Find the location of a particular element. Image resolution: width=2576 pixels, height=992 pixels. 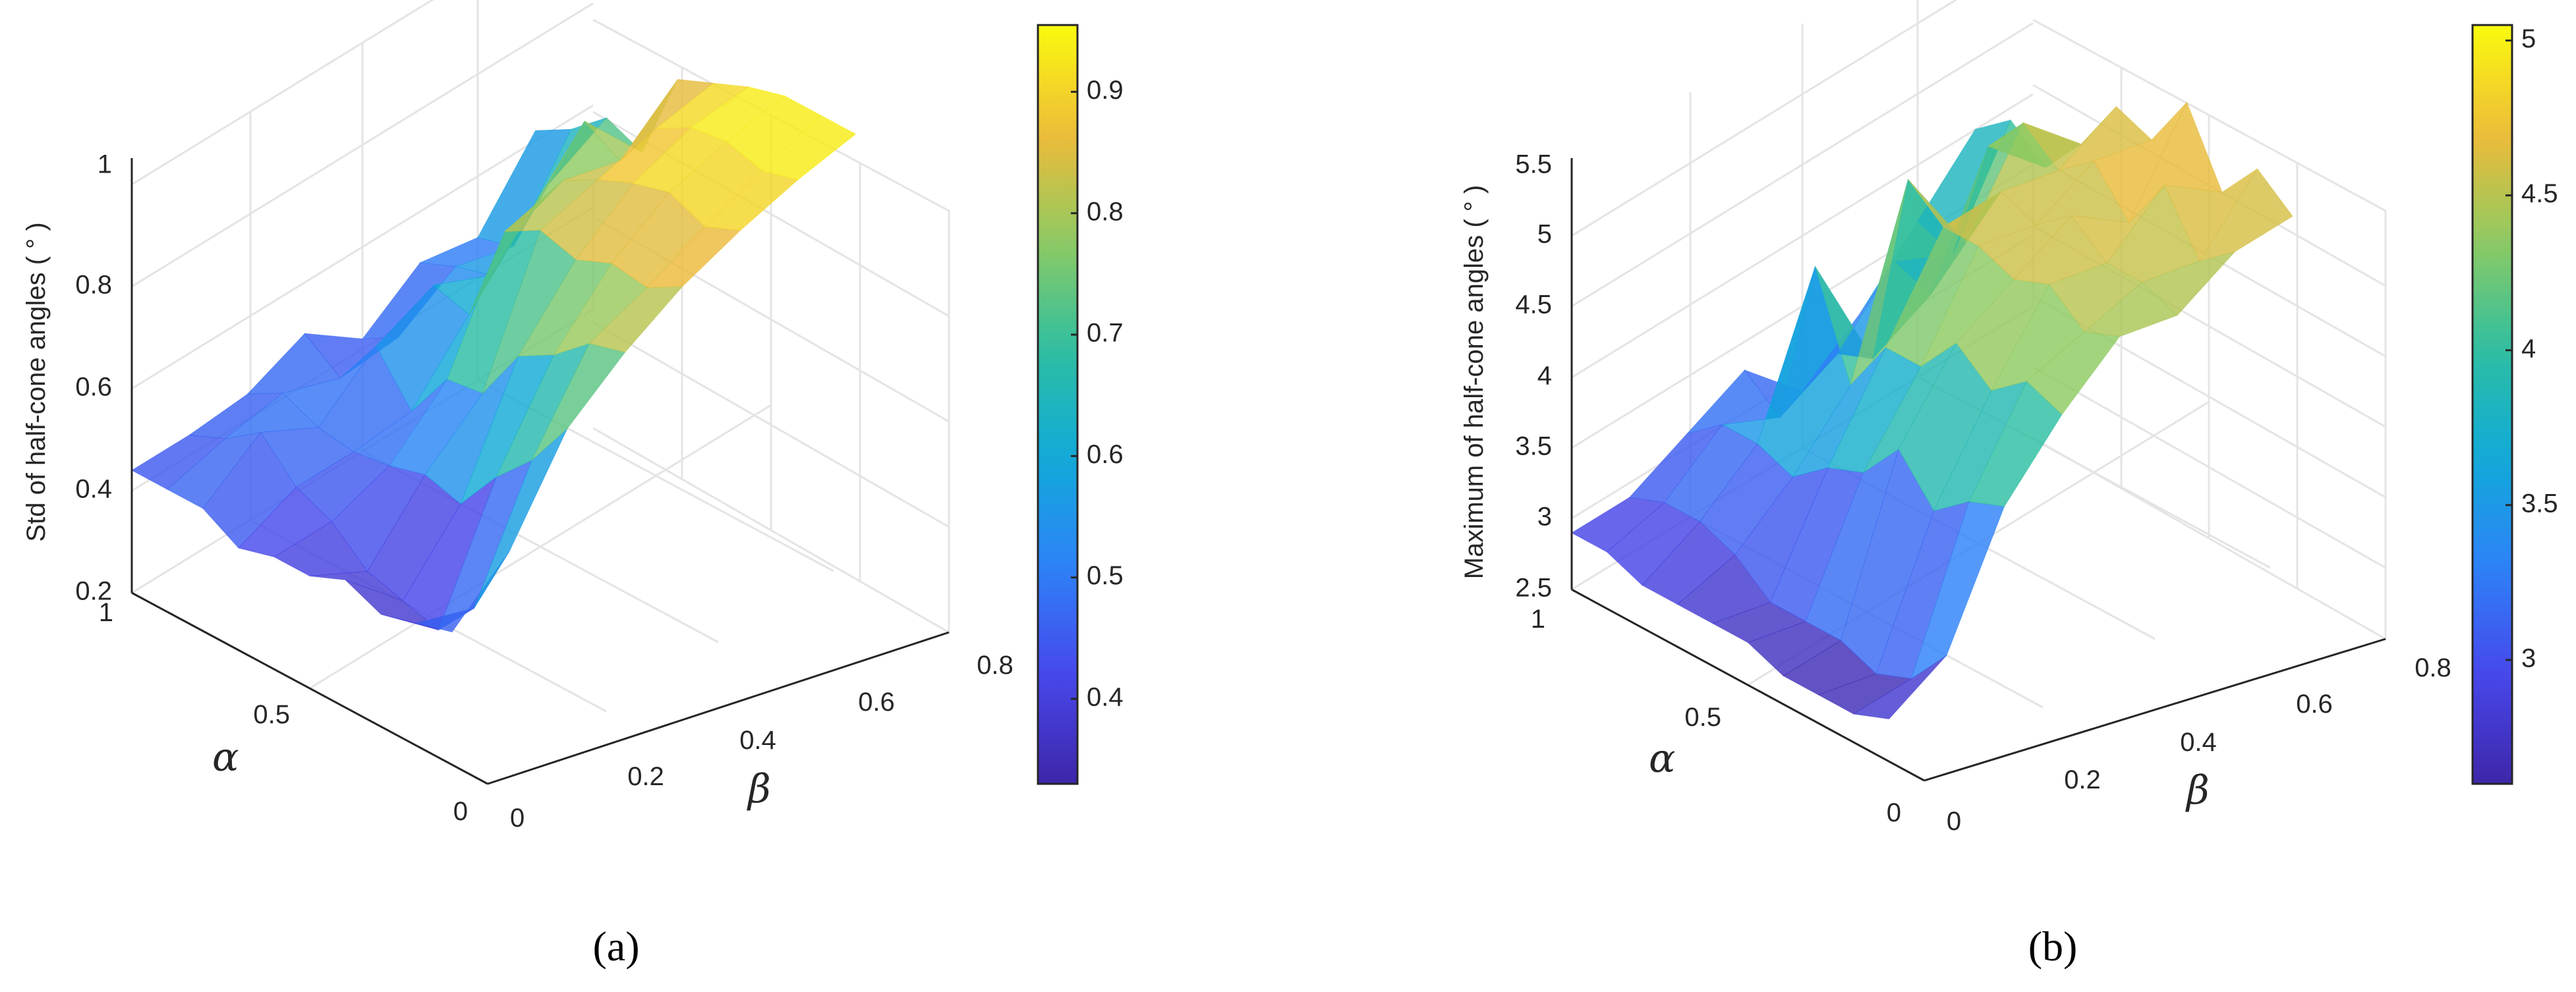

panel-b-colorbar: 3 3.5 4 4.5 5 is located at coordinates (2514, 404).